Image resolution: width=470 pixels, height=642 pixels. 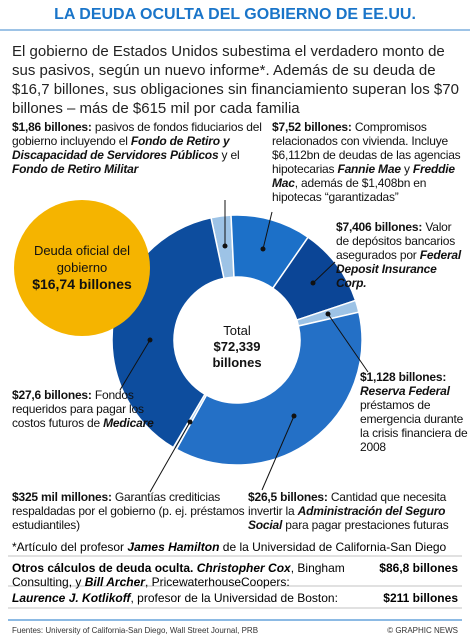 What do you see at coordinates (377, 227) in the screenshot?
I see `value-label: $7,406 billones` at bounding box center [377, 227].